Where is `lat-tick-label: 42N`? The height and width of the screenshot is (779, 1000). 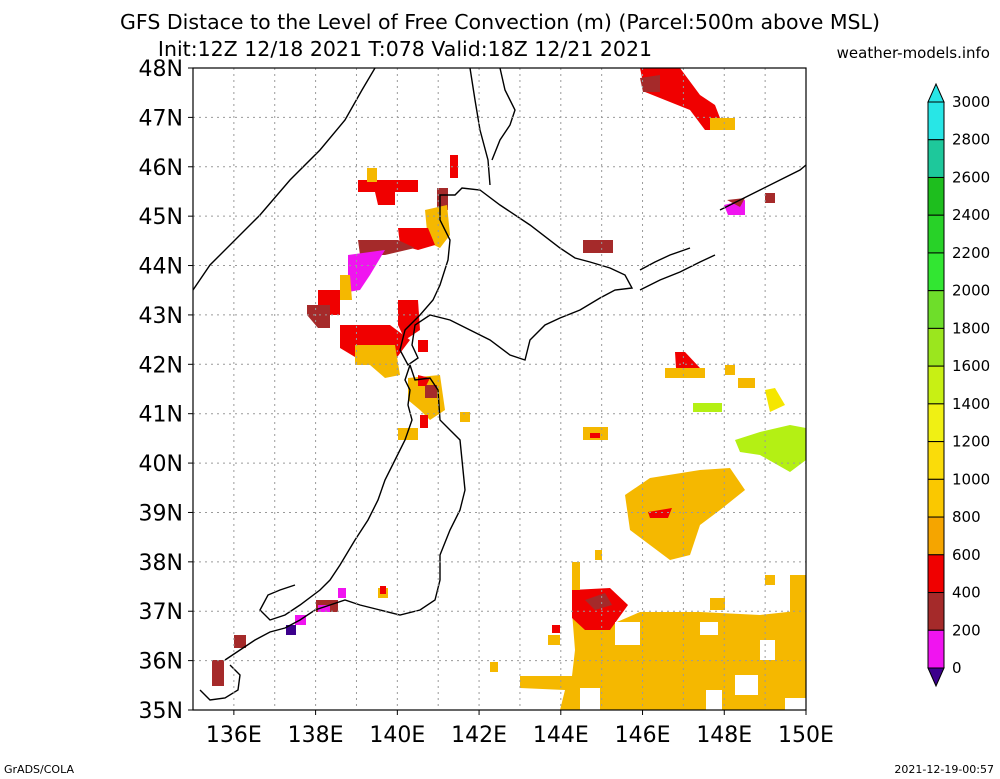
lat-tick-label: 42N is located at coordinates (161, 365).